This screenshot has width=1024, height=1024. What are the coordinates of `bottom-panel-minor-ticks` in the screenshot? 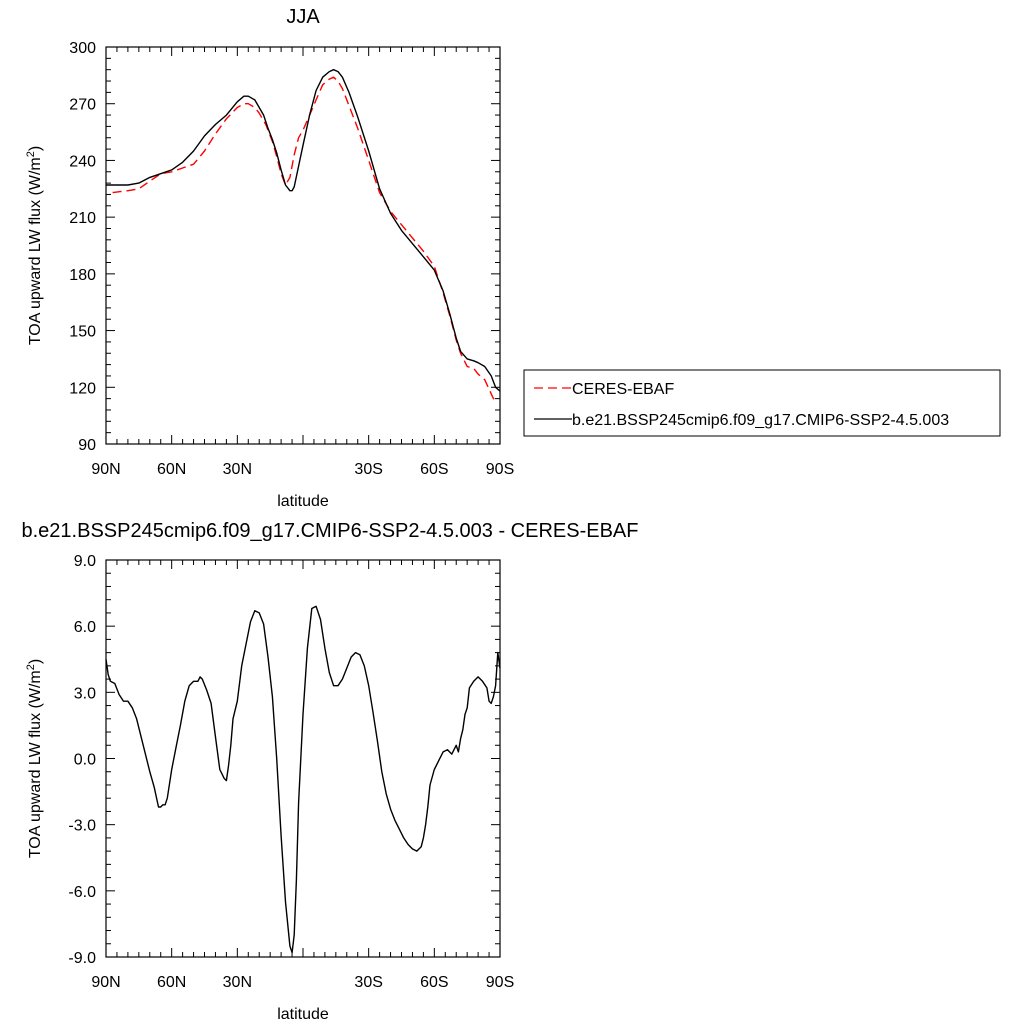 It's located at (303, 758).